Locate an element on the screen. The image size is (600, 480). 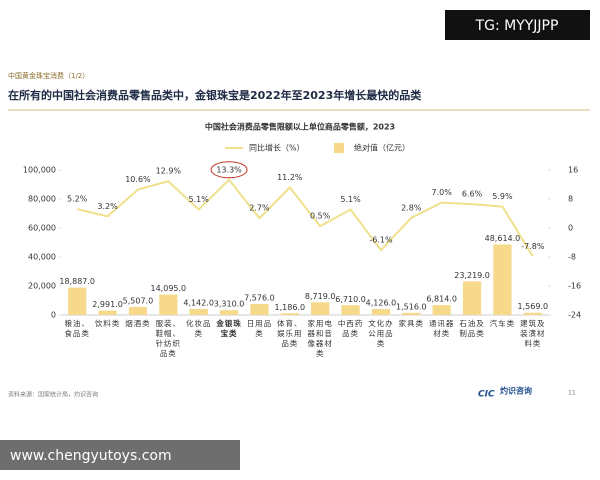
bar-label: 6,814.0 is located at coordinates (441, 299).